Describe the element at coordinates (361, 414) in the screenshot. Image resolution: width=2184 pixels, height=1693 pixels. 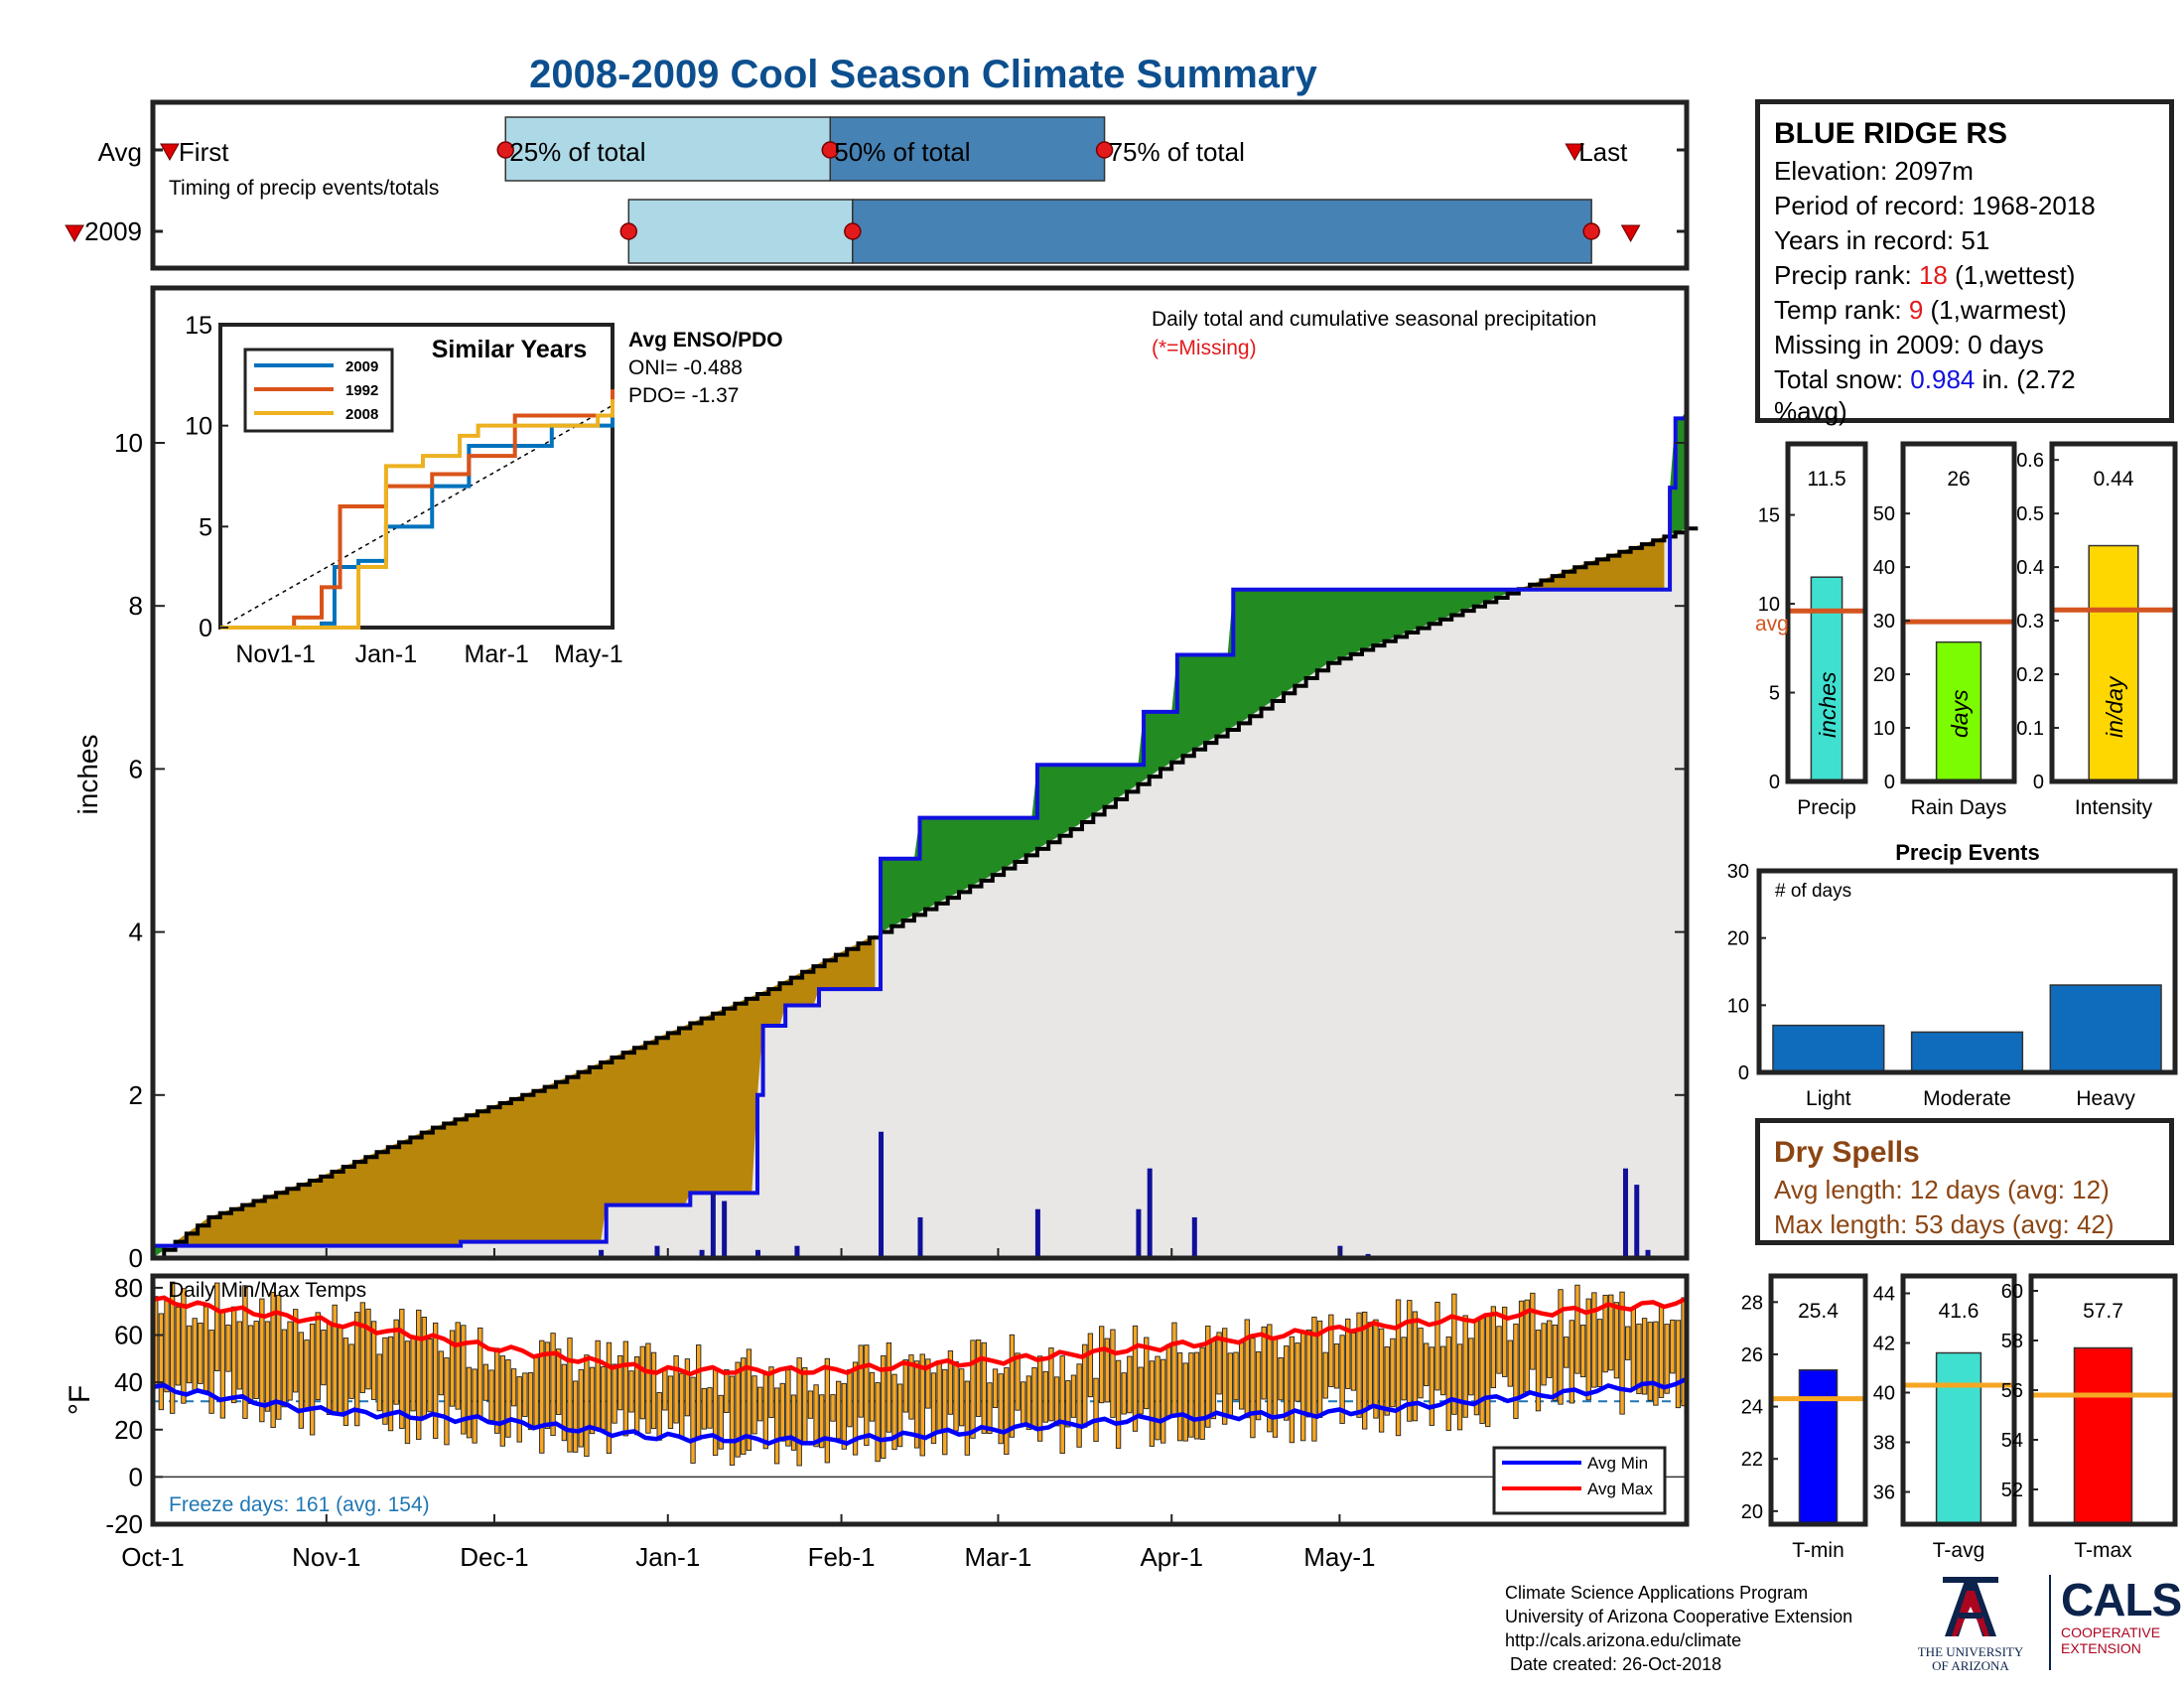
I see `legend-label-2008: 2008` at that location.